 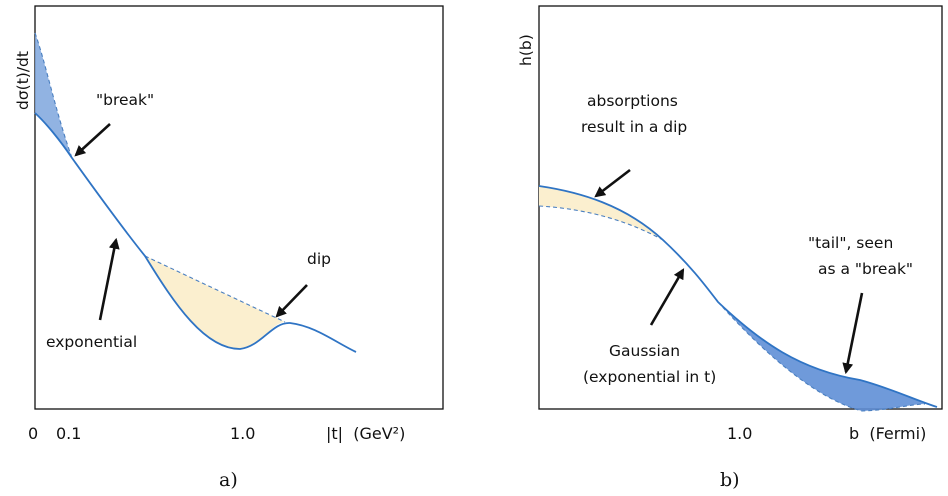 What do you see at coordinates (291, 301) in the screenshot?
I see `dip-arrow` at bounding box center [291, 301].